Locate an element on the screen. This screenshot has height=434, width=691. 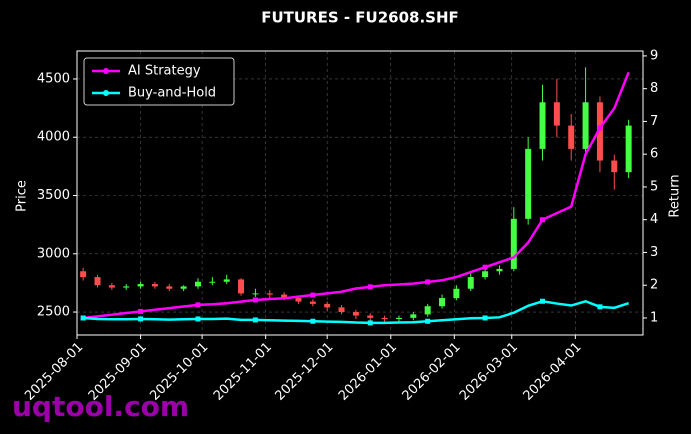
y-tick-label: 4000 is located at coordinates (53, 137).